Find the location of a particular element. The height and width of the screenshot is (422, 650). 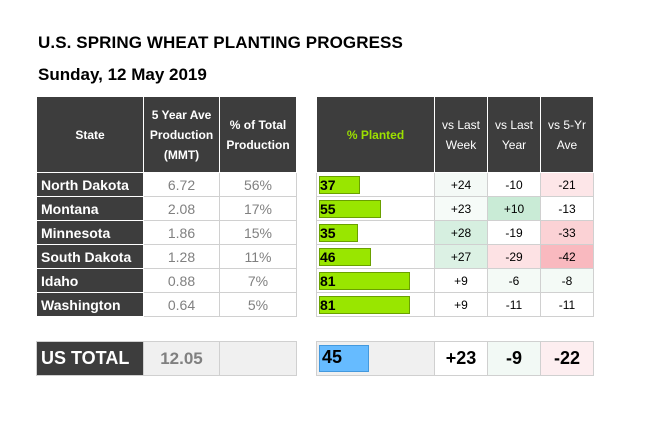

header-production: 5 Year Ave Production (MMT) is located at coordinates (181, 134).